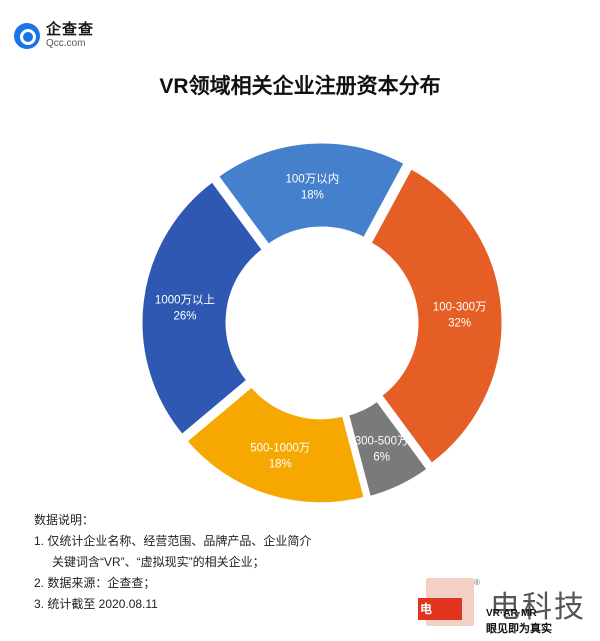 The width and height of the screenshot is (600, 641). What do you see at coordinates (280, 465) in the screenshot?
I see `slice-value-4: 18%` at bounding box center [280, 465].